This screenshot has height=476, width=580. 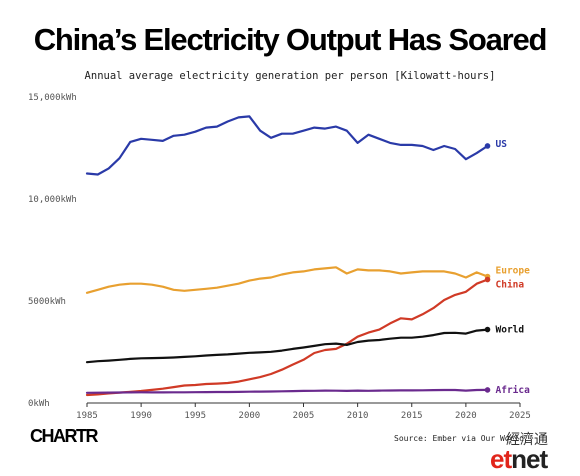 What do you see at coordinates (527, 440) in the screenshot?
I see `watermark-chinese: 經濟通` at bounding box center [527, 440].